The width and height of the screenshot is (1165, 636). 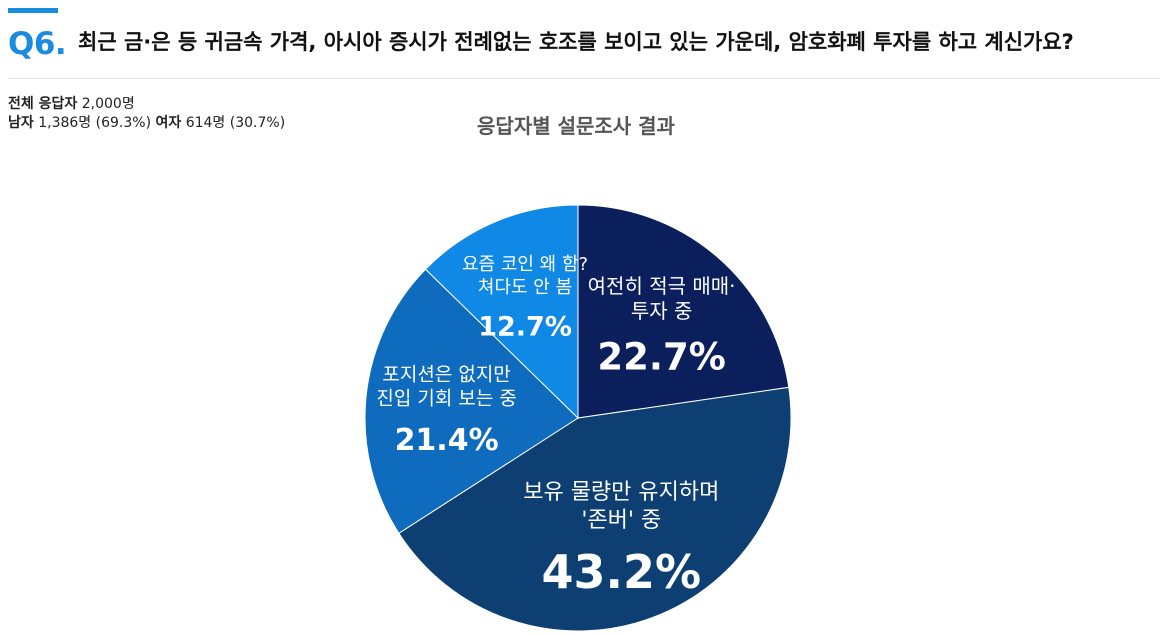 I want to click on female-value: 614명 (30.7%), so click(x=235, y=123).